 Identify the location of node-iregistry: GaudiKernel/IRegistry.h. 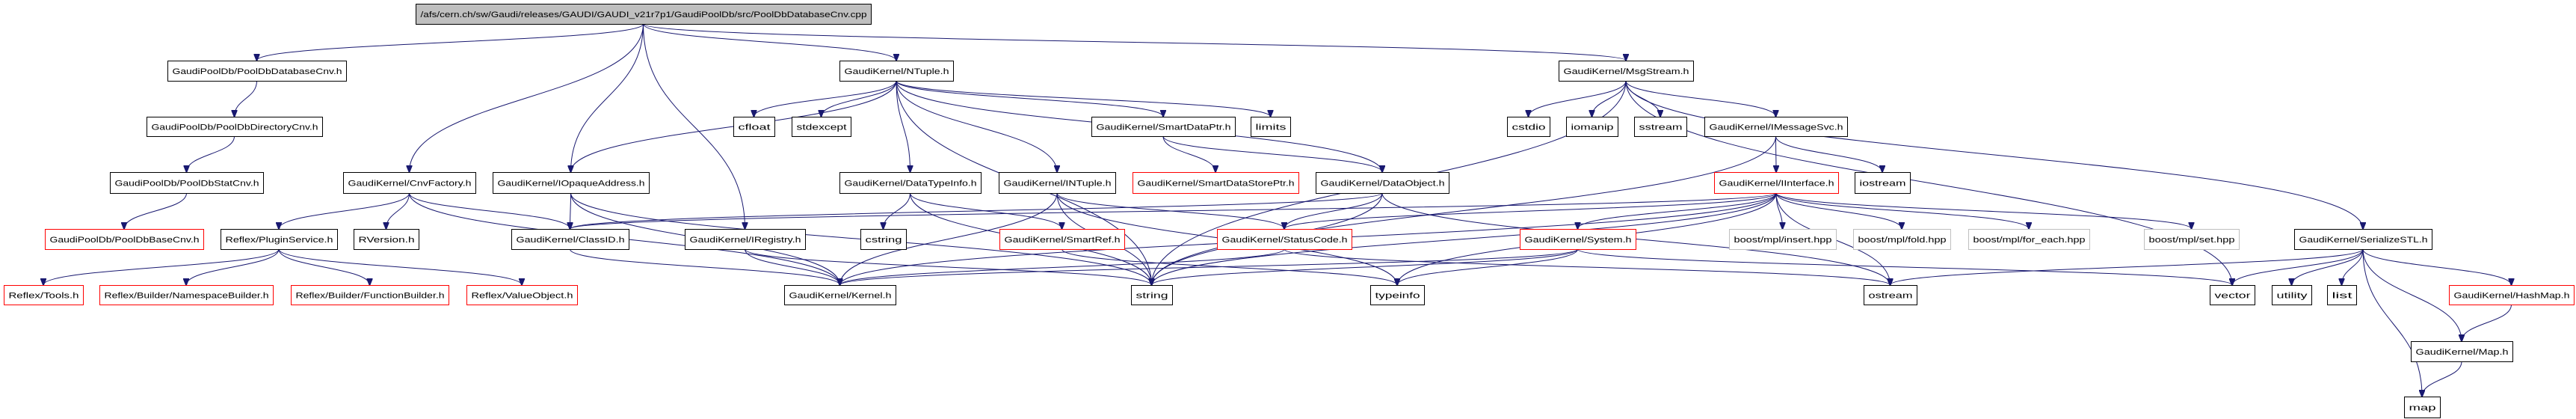
(745, 240).